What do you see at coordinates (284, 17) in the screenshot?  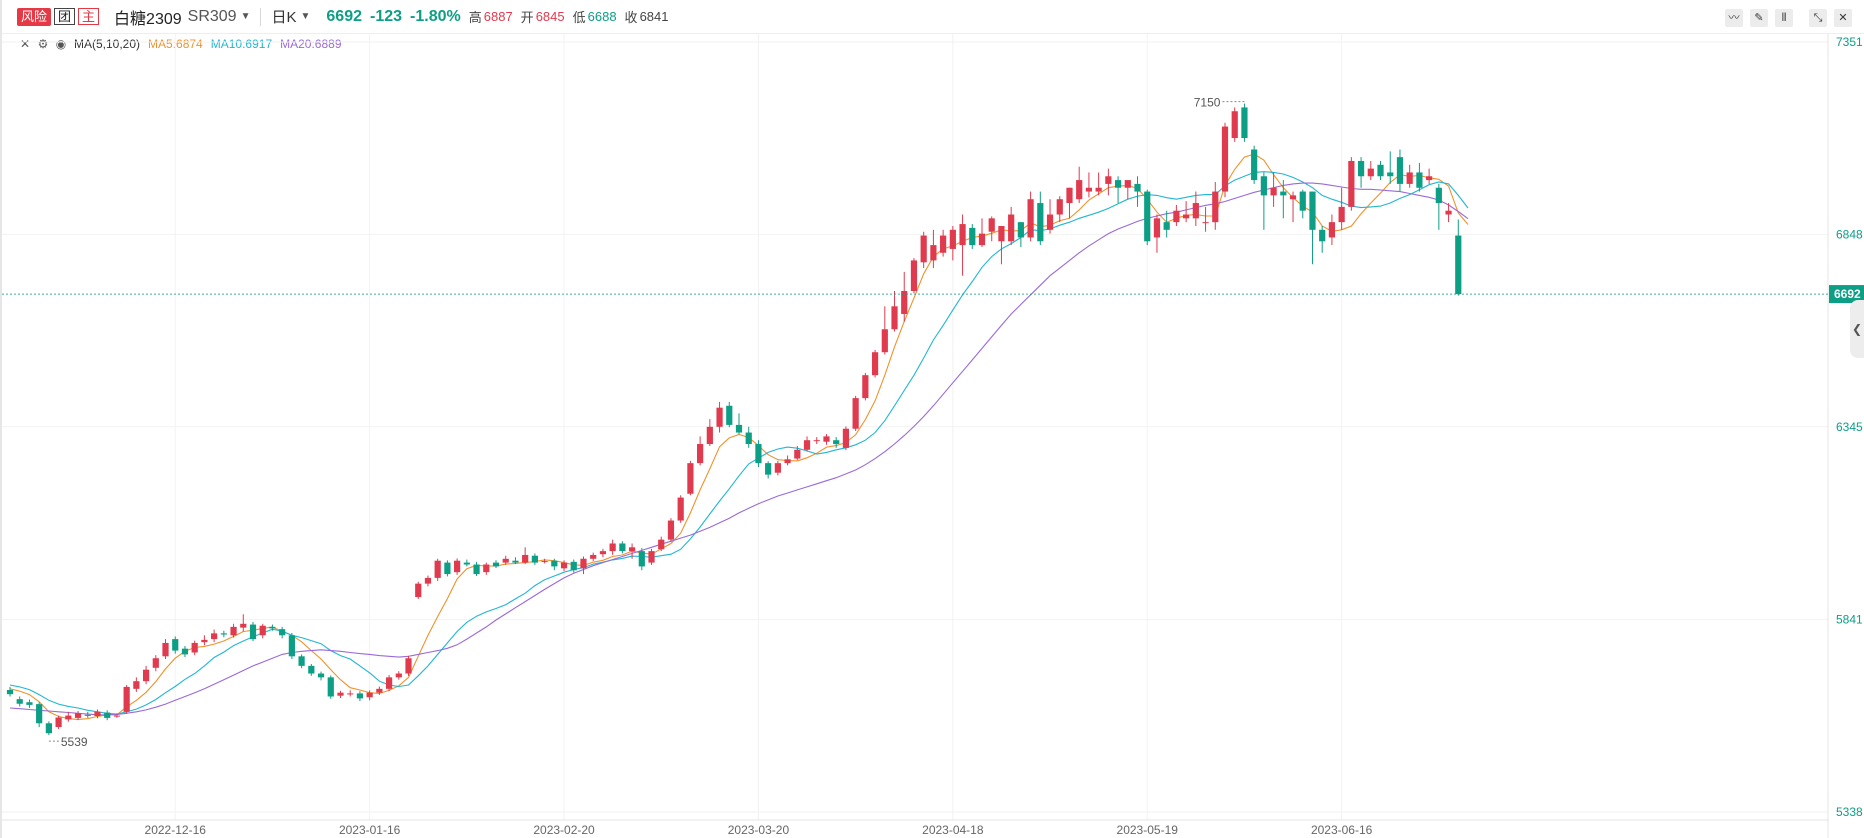 I see `period-selector: 日K` at bounding box center [284, 17].